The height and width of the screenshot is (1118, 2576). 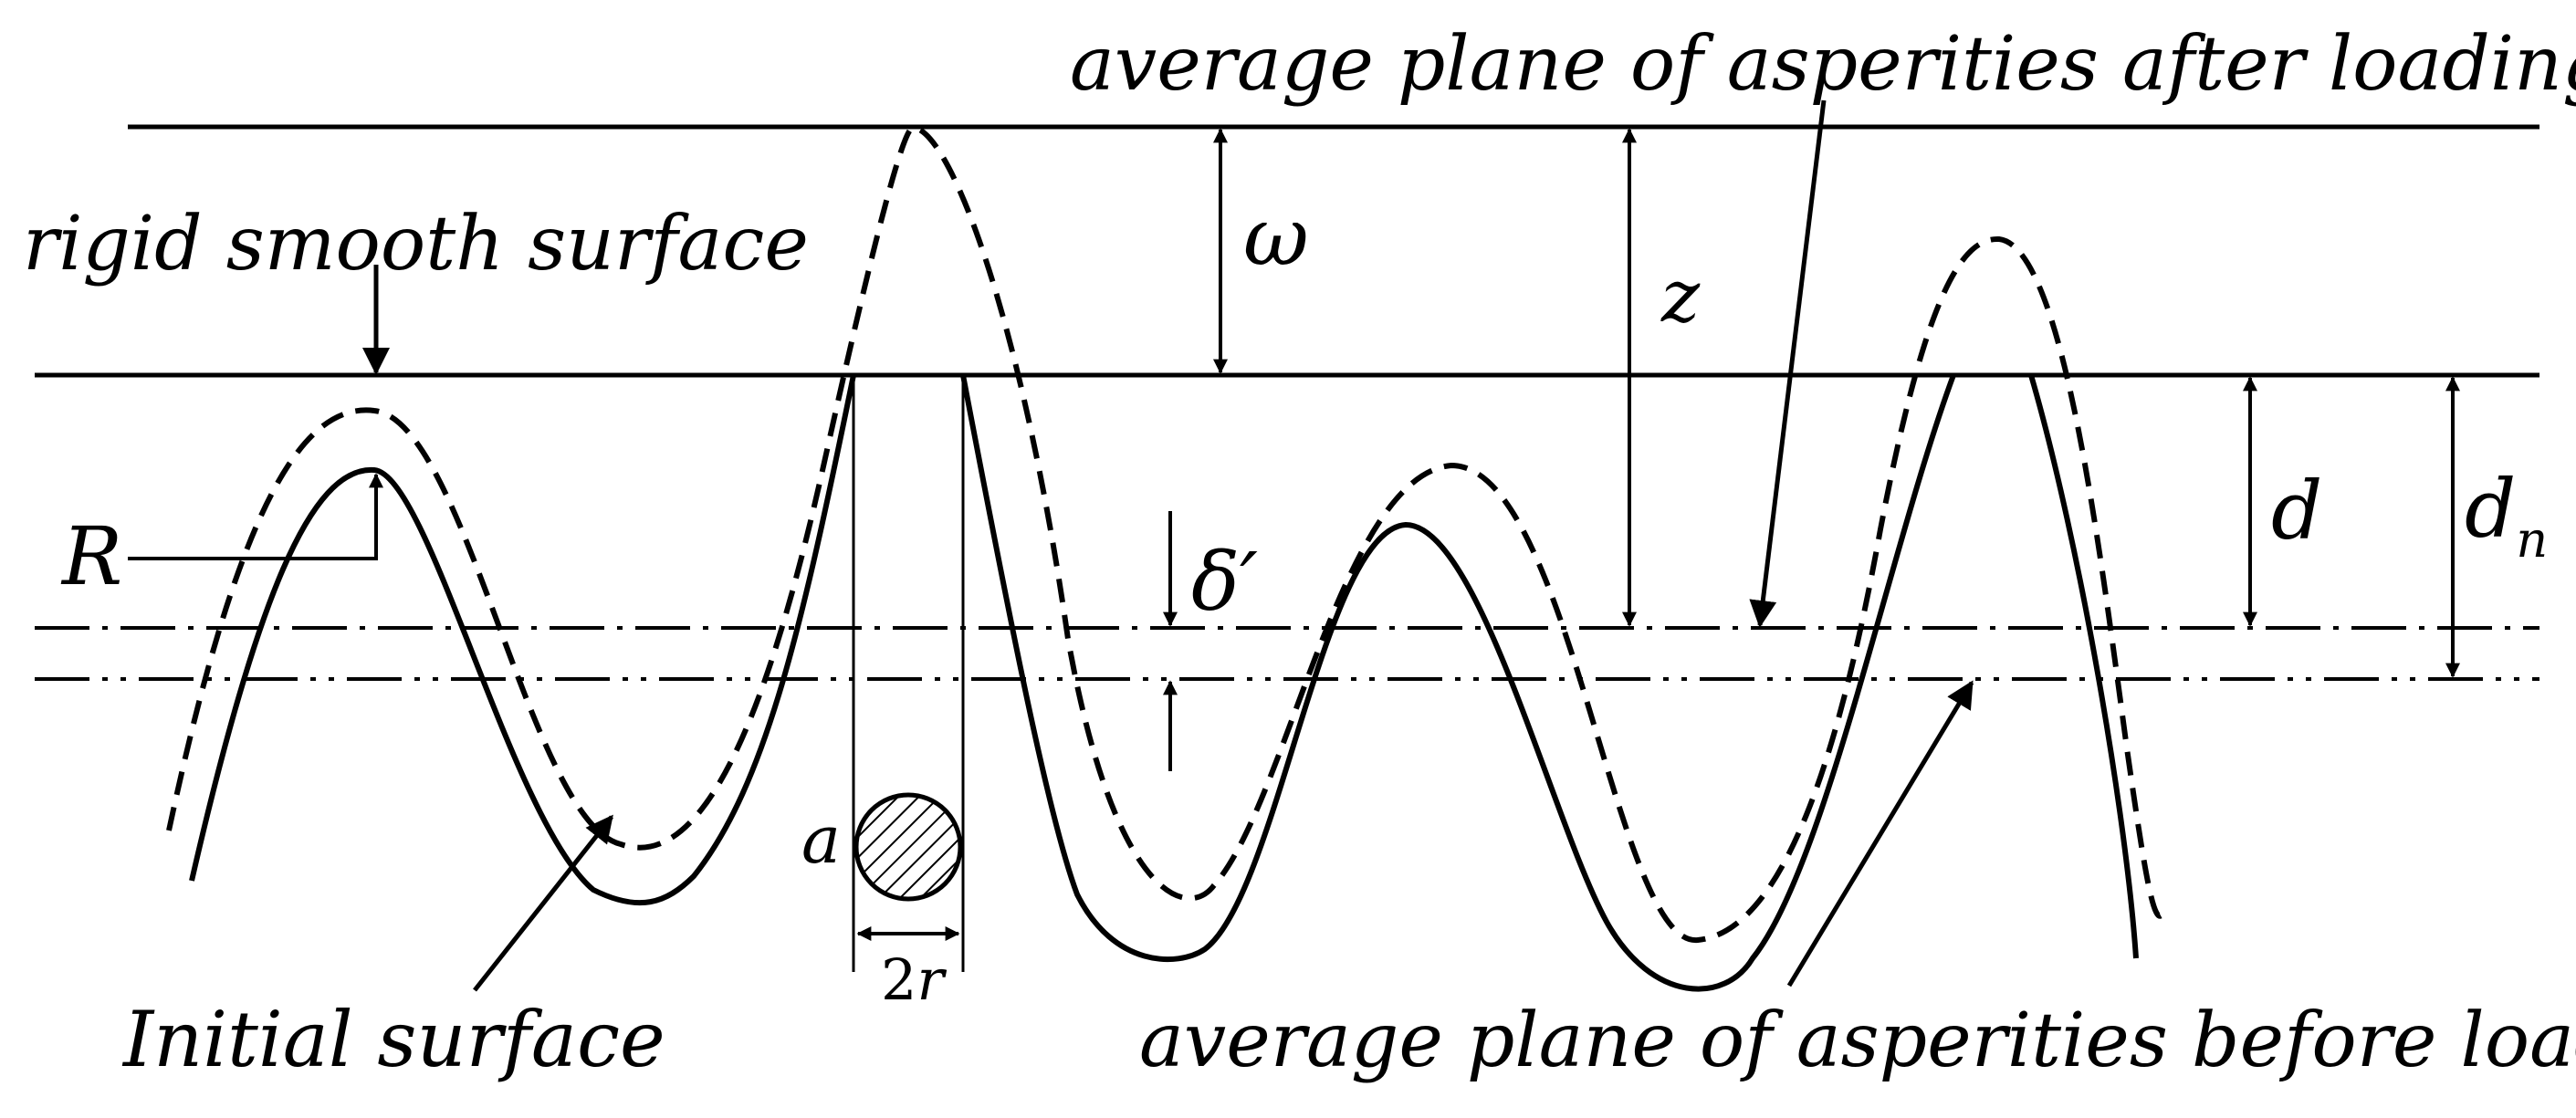 I want to click on label-a: a, so click(x=821, y=839).